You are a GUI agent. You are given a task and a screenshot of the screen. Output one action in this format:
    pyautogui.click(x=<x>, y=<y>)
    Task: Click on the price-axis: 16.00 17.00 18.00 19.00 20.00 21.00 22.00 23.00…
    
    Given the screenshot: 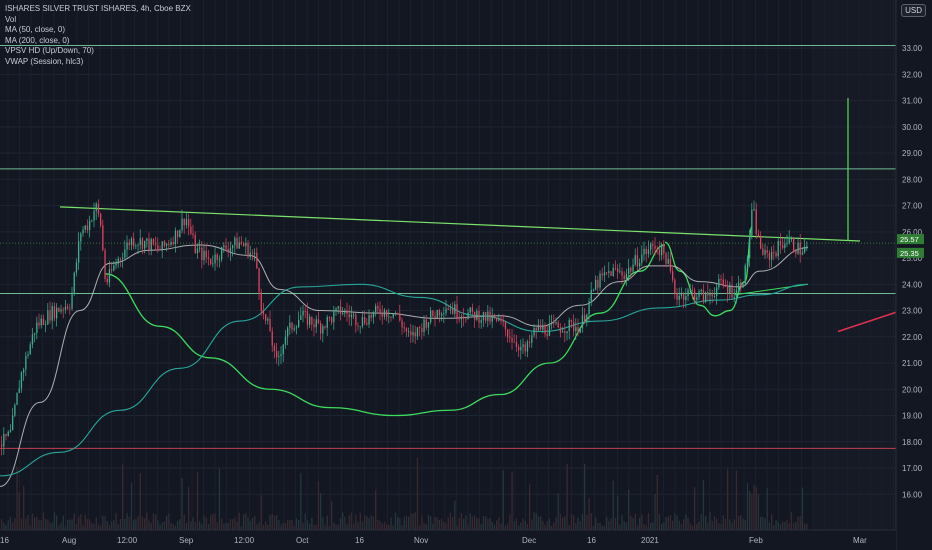 What is the action you would take?
    pyautogui.click(x=913, y=275)
    